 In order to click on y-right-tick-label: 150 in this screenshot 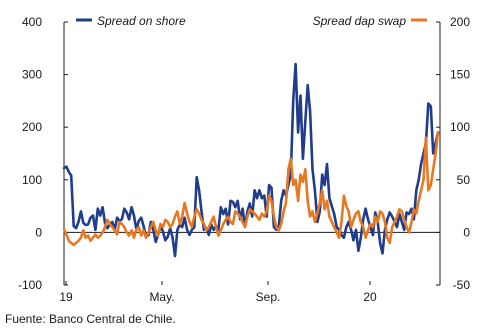, I will do `click(460, 75)`.